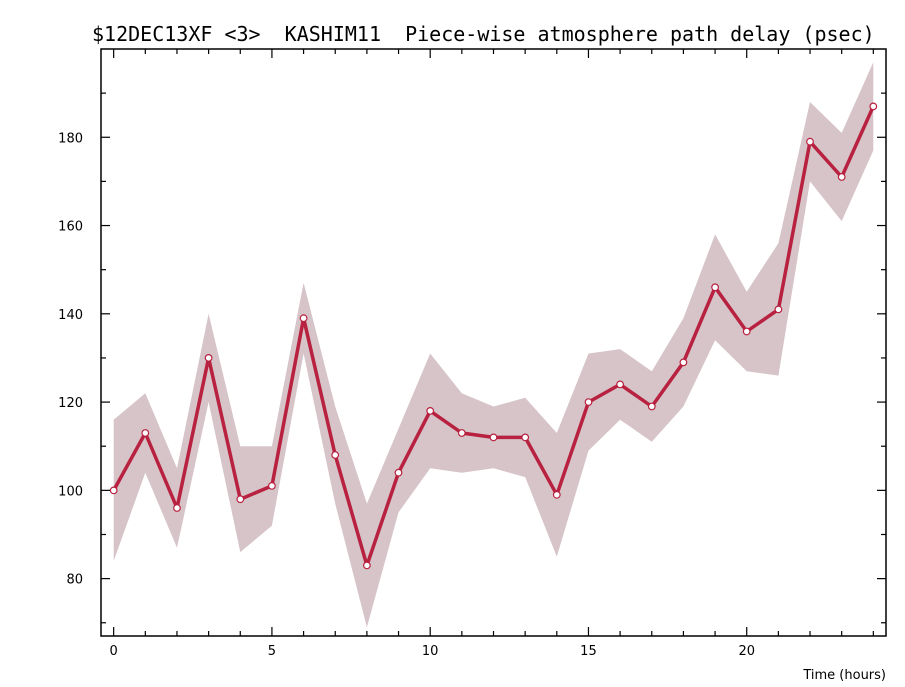 The image size is (905, 687). Describe the element at coordinates (70, 138) in the screenshot. I see `y-tick-label: 180` at that location.